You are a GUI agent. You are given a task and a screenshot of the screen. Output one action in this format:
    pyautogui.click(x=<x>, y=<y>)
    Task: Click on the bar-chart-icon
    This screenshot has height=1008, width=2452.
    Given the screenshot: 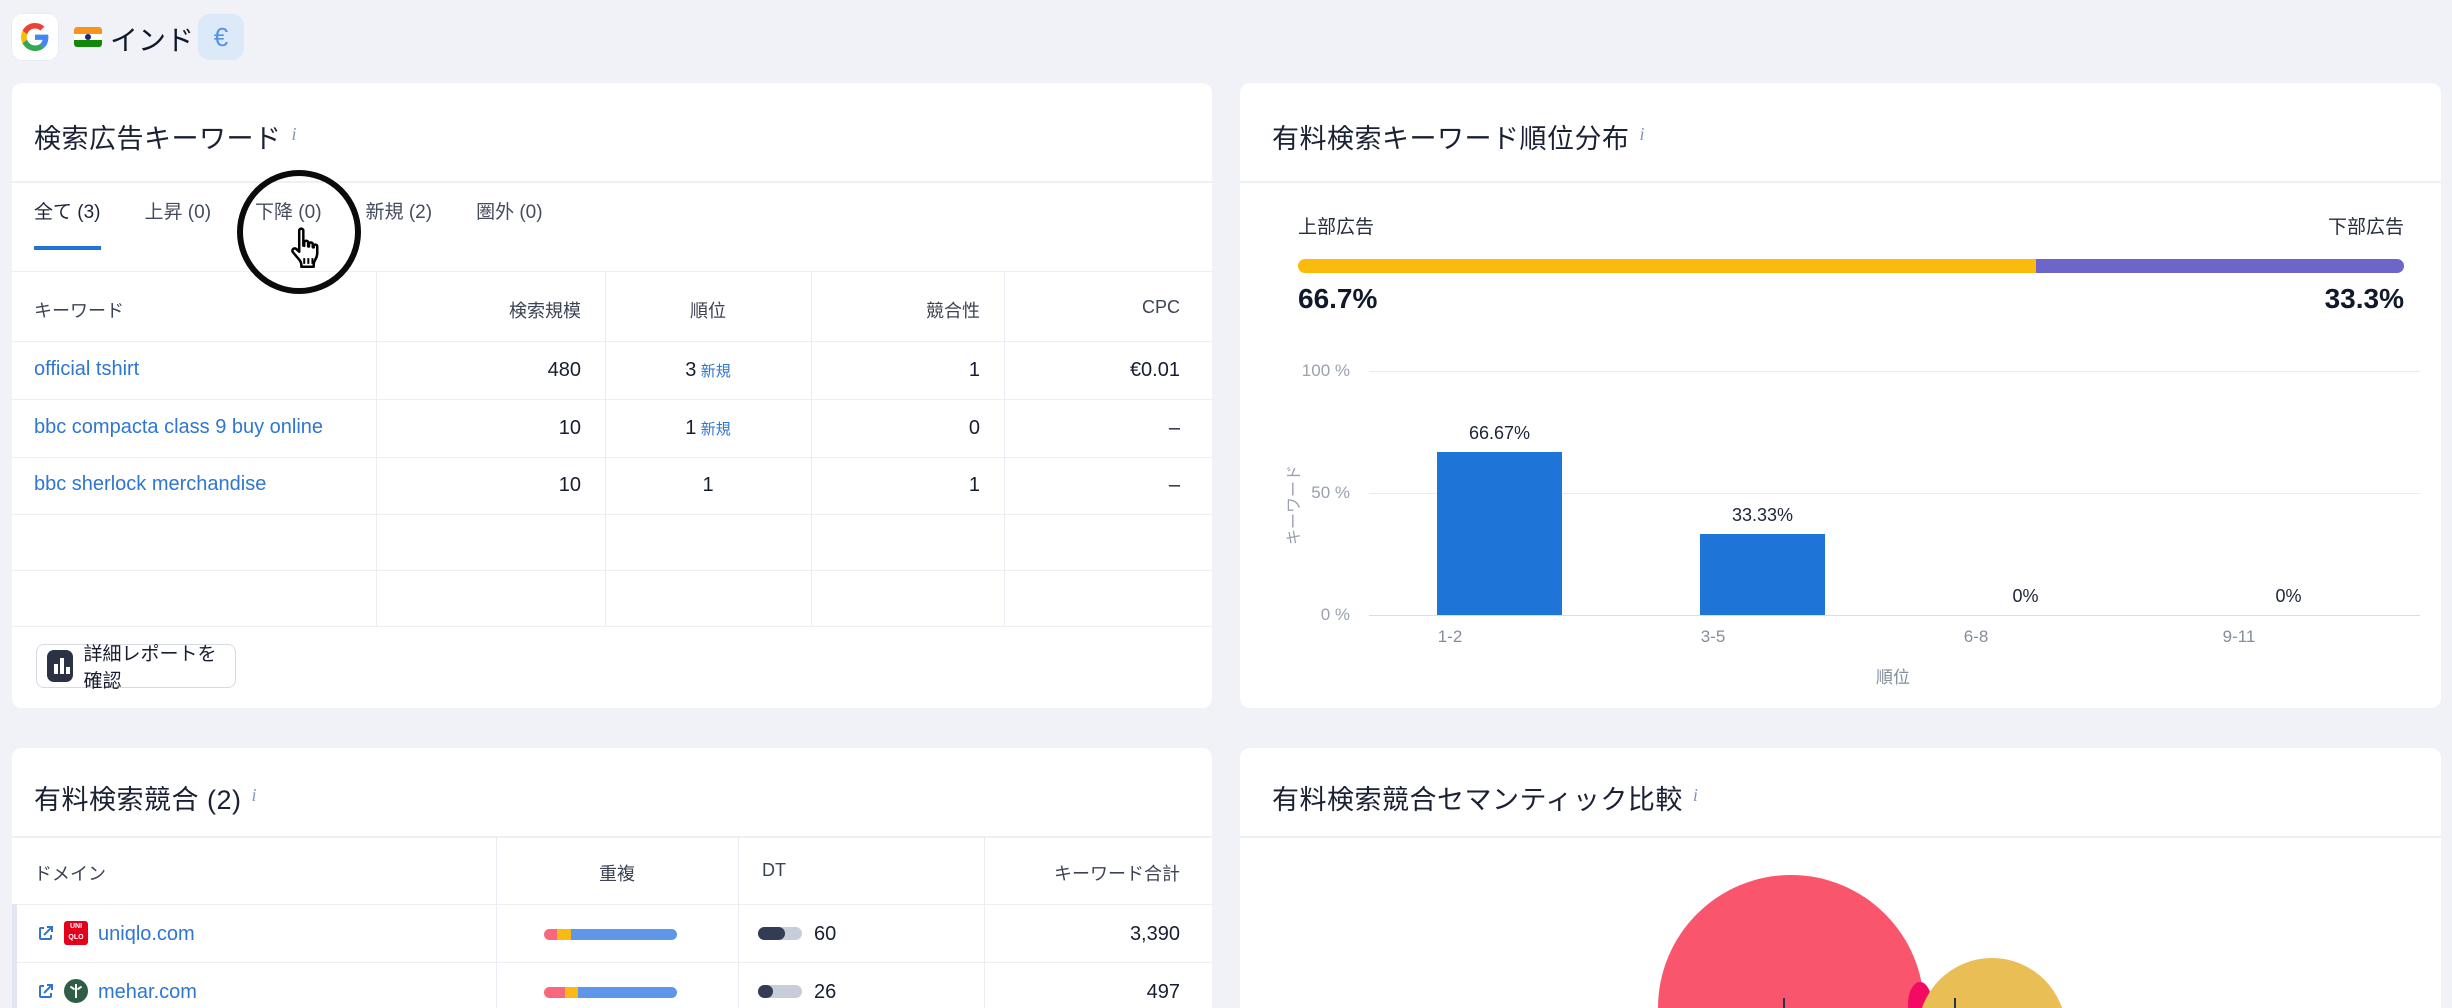 What is the action you would take?
    pyautogui.click(x=60, y=666)
    